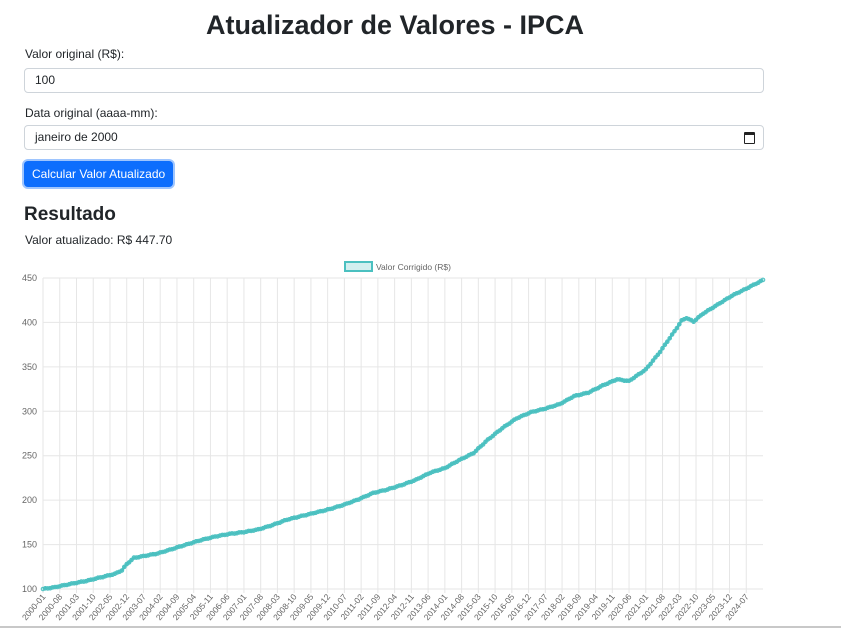 The width and height of the screenshot is (841, 628). I want to click on calendar-icon, so click(749, 138).